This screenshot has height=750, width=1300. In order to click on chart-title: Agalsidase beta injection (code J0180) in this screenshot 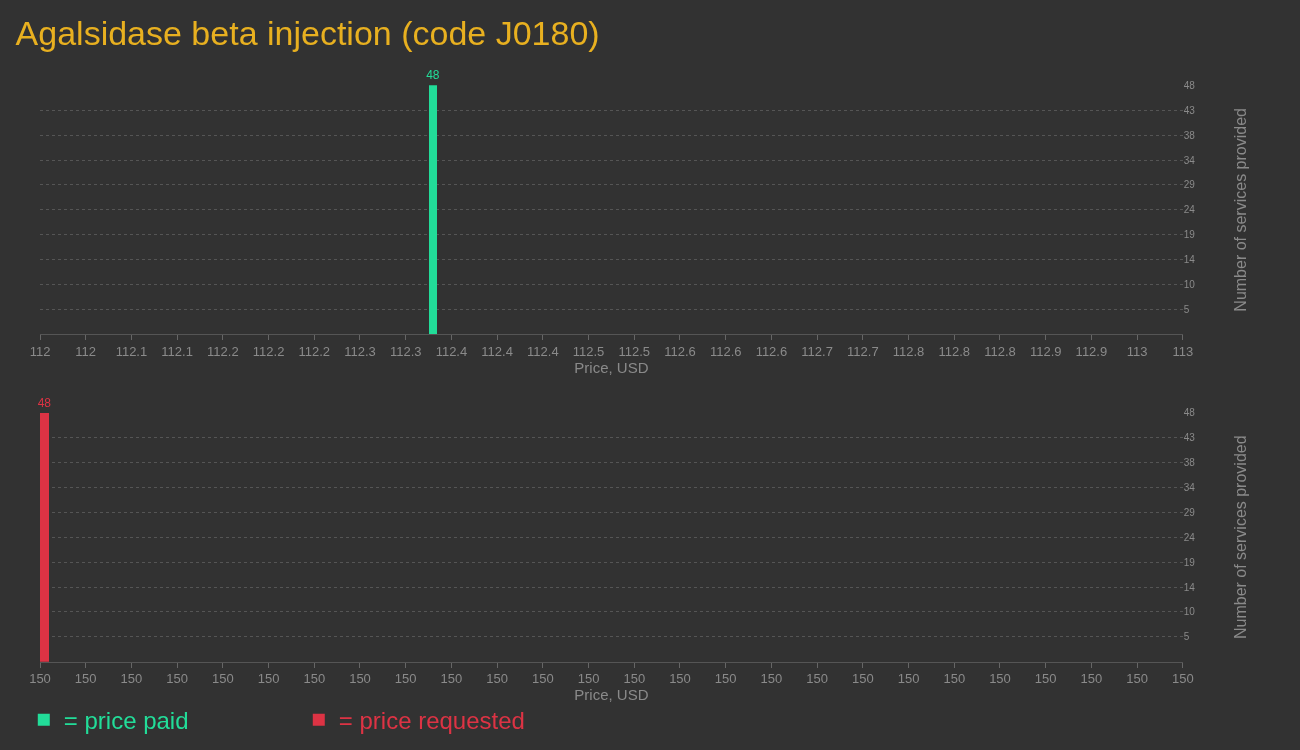, I will do `click(307, 32)`.